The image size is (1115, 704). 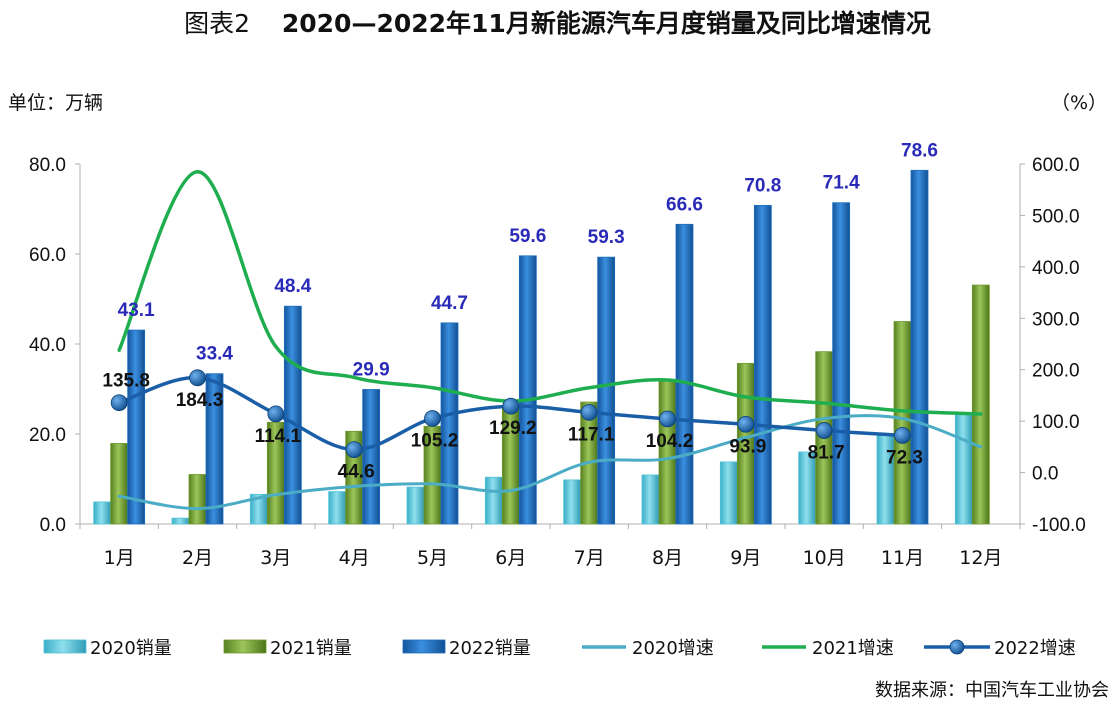 I want to click on label-2022-sales: 48.4, so click(x=292, y=286).